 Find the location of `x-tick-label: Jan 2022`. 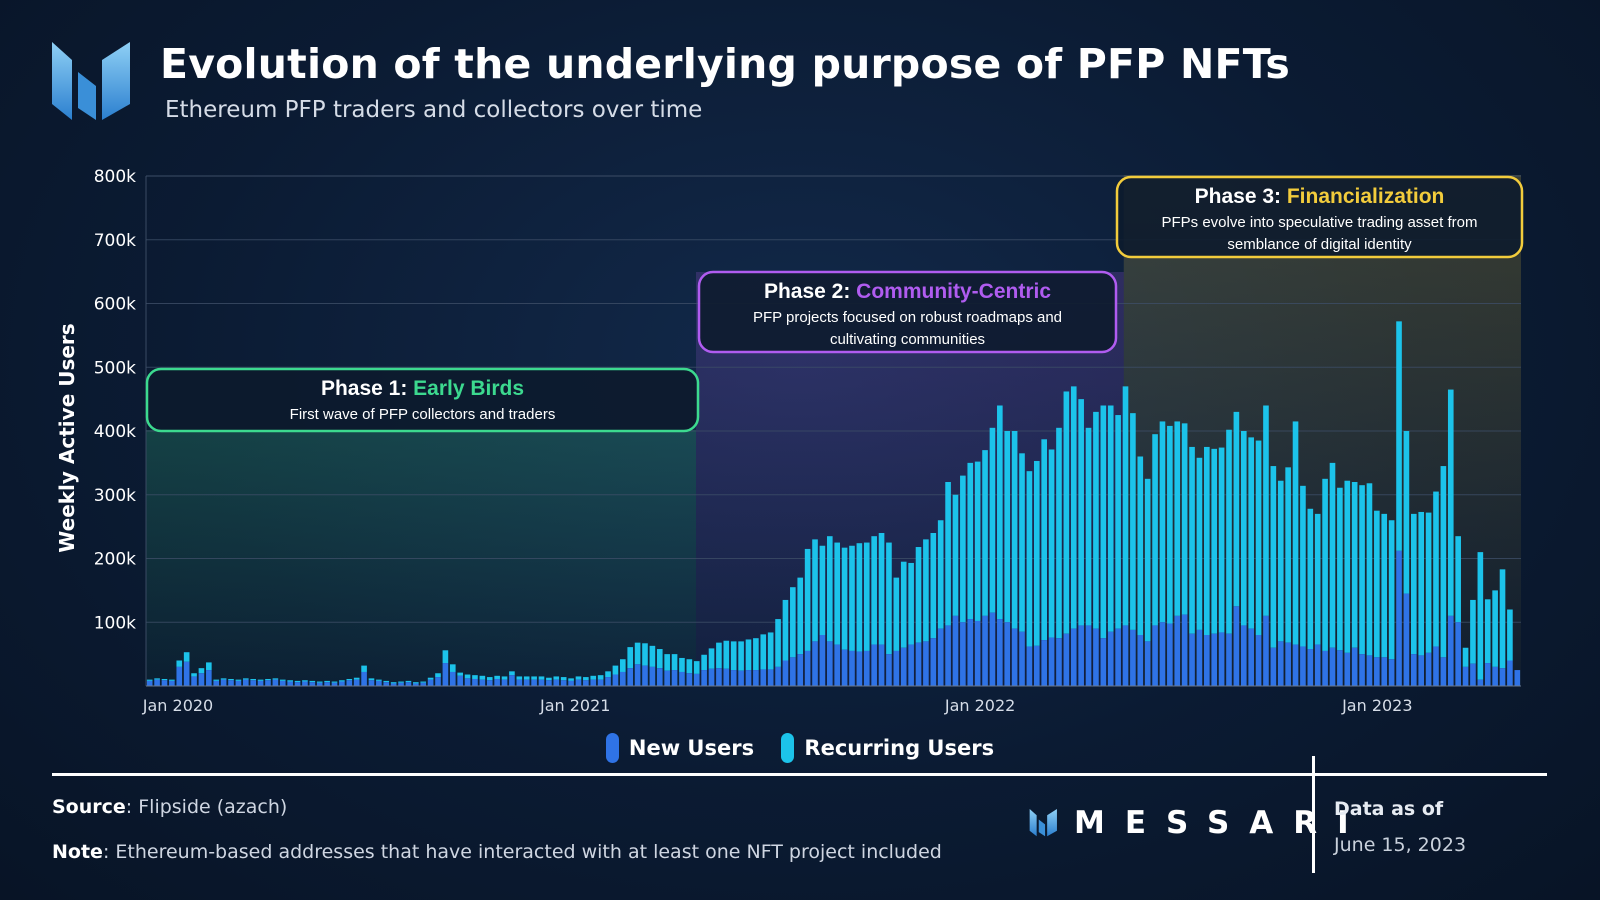

x-tick-label: Jan 2022 is located at coordinates (979, 705).